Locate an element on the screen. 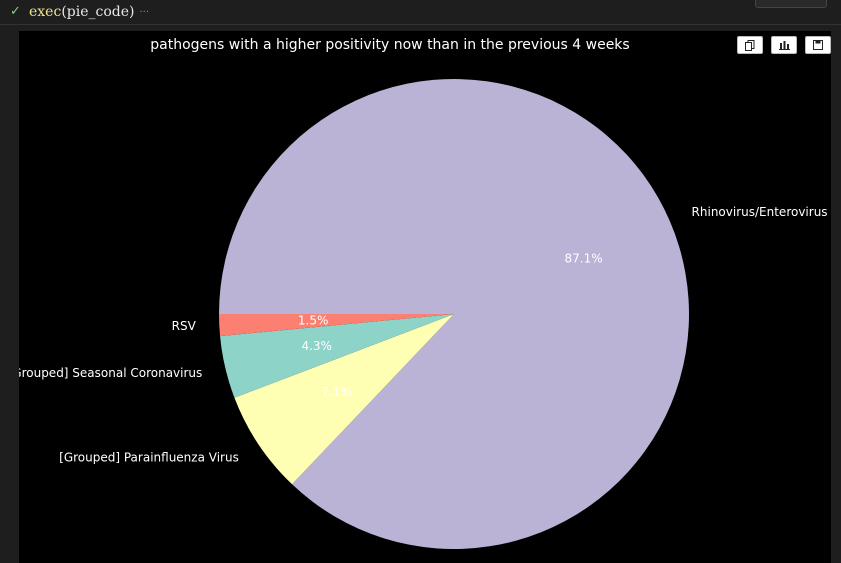 Image resolution: width=841 pixels, height=563 pixels. chart-toolbar is located at coordinates (784, 45).